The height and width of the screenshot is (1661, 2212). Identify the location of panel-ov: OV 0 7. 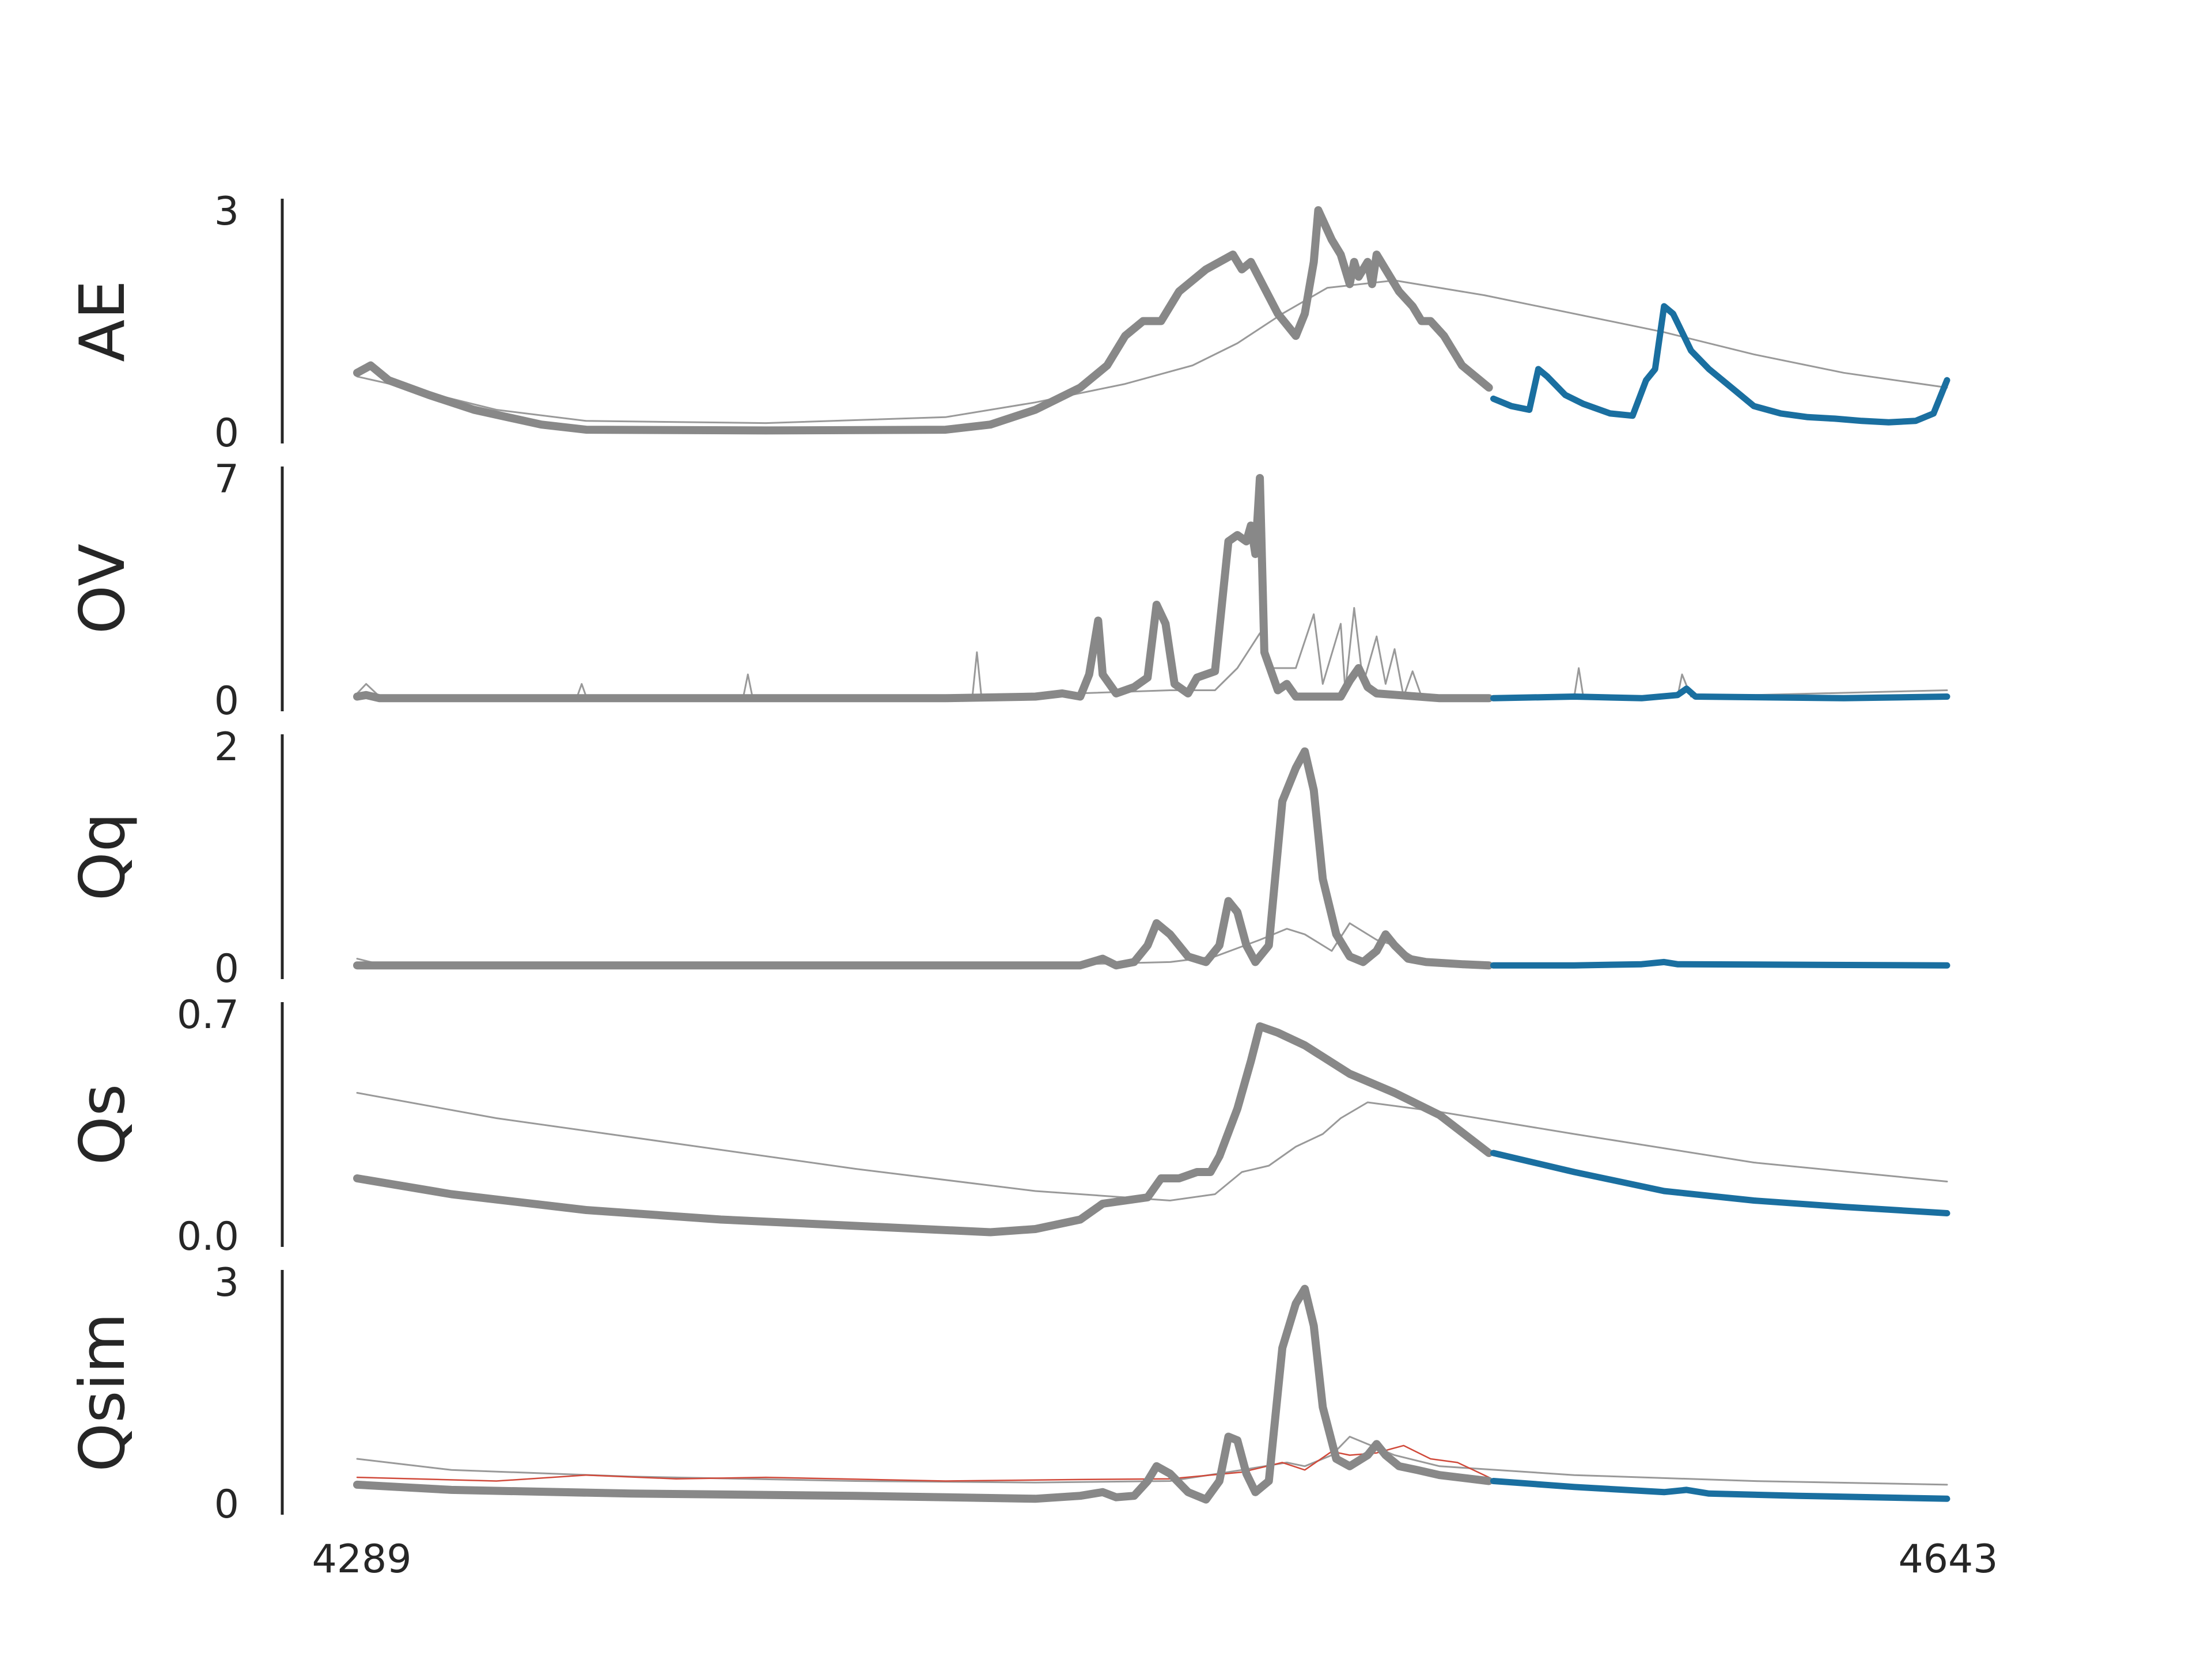
(1008, 590).